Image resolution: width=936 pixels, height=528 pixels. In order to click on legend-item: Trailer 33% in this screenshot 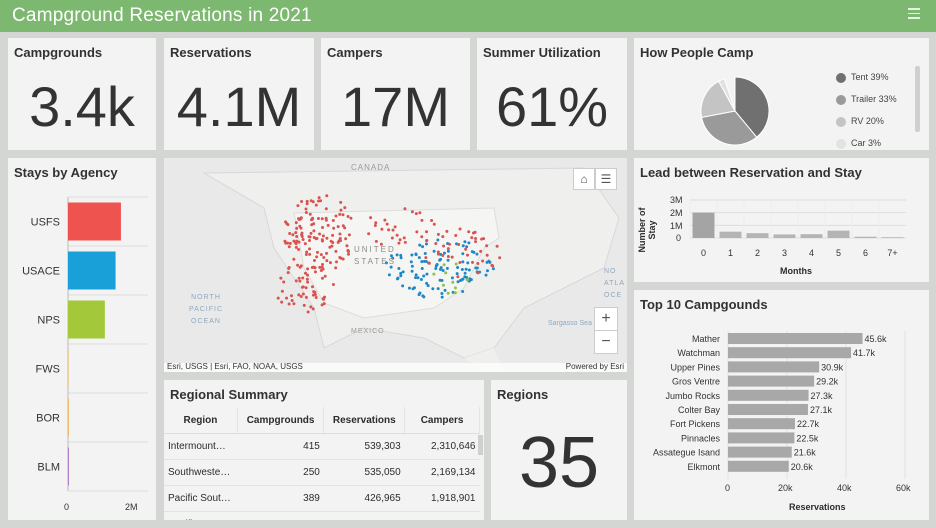, I will do `click(866, 99)`.